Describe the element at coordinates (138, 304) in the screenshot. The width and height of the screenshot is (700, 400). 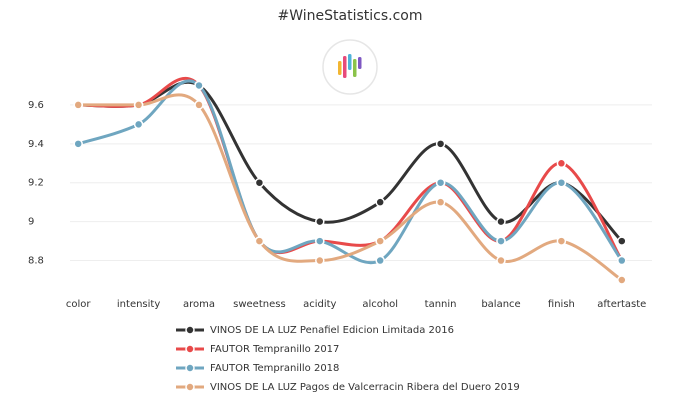
I see `x-tick-label: intensity` at that location.